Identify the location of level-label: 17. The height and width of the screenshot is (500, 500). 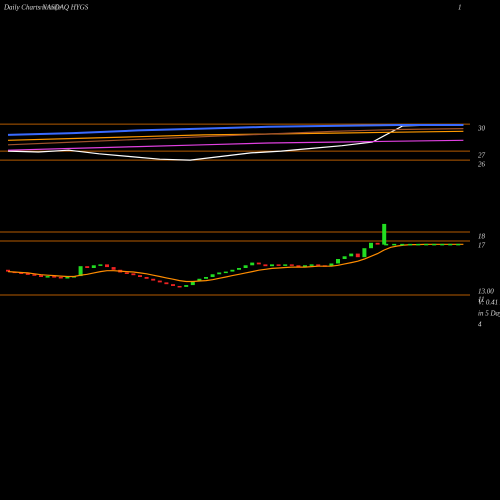
(482, 246).